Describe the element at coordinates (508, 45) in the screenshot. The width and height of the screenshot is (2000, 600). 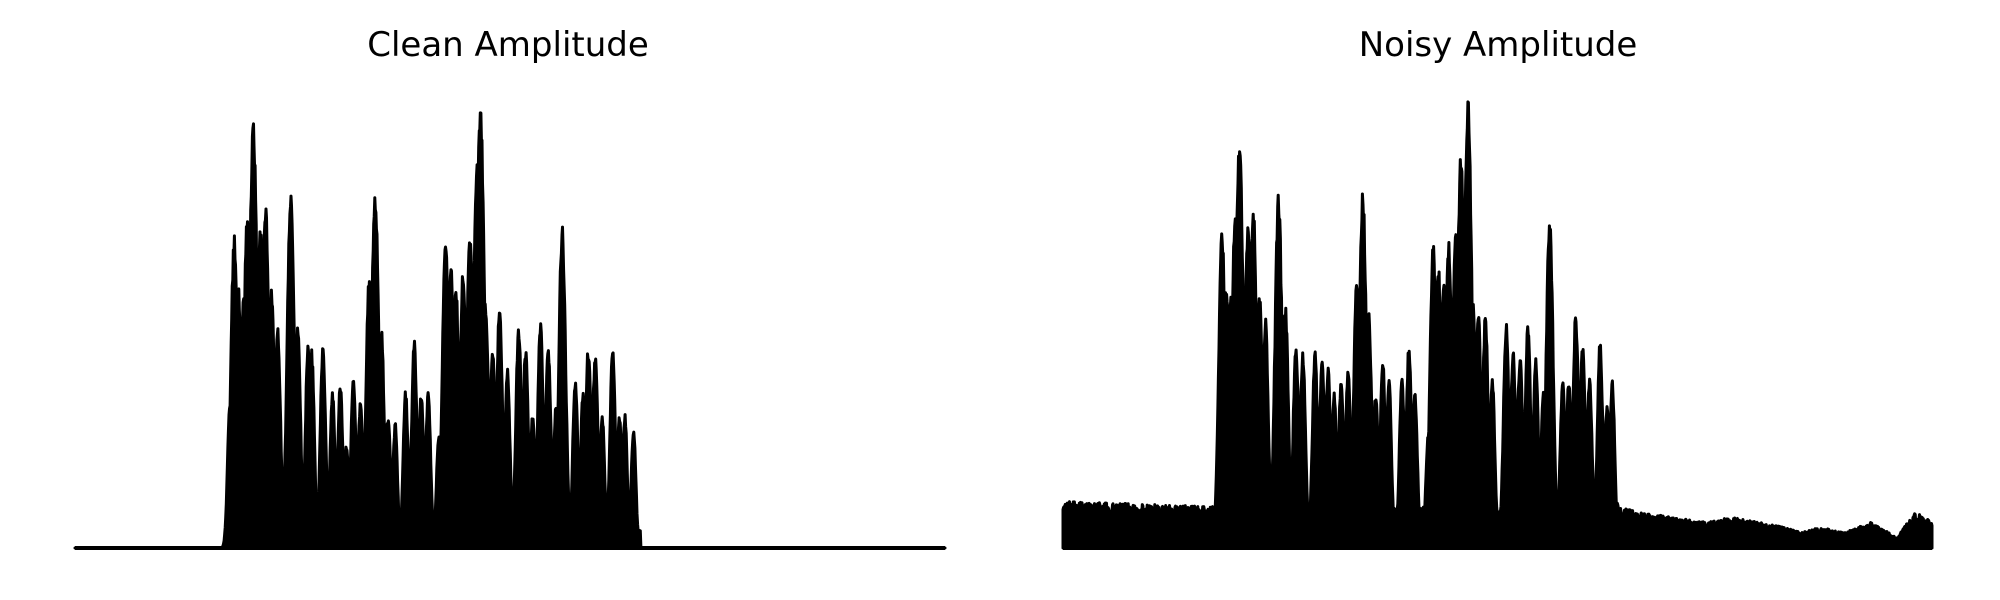
I see `clean-amplitude-title: Clean Amplitude` at that location.